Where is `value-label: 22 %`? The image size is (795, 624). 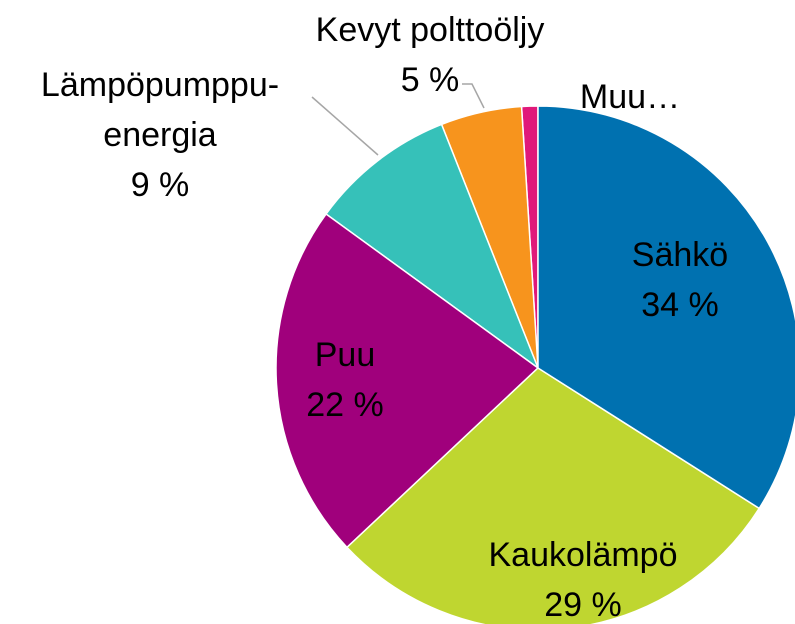 value-label: 22 % is located at coordinates (345, 405).